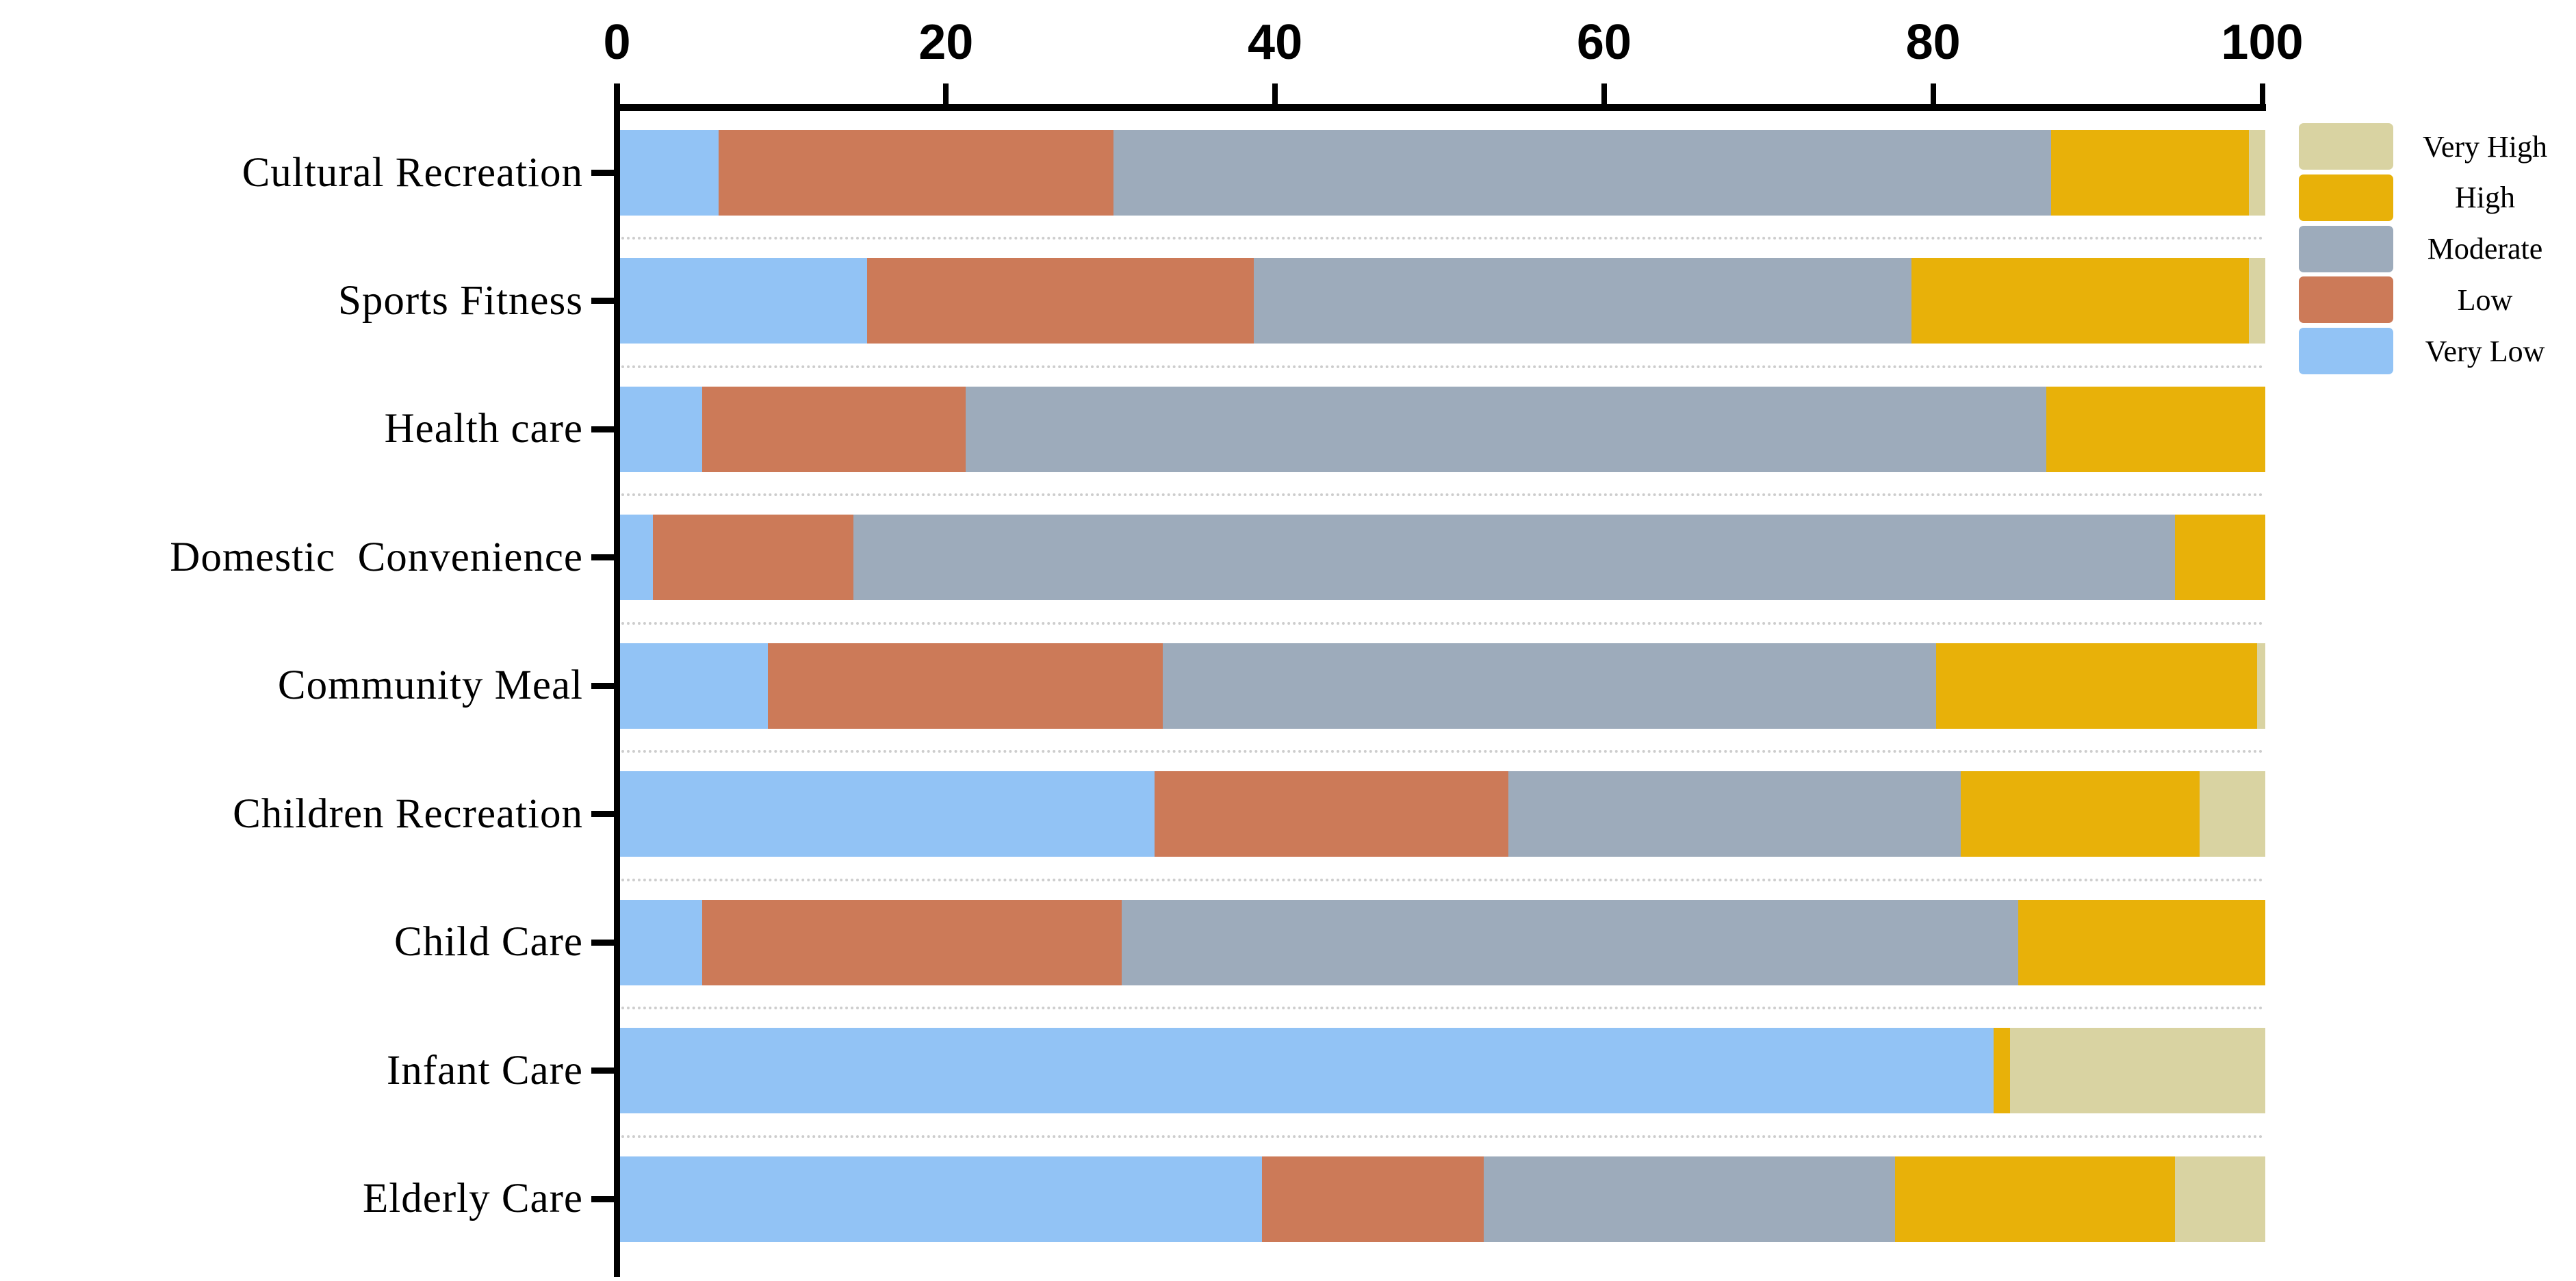  Describe the element at coordinates (2485, 351) in the screenshot. I see `legend-label-very-low: Very Low` at that location.